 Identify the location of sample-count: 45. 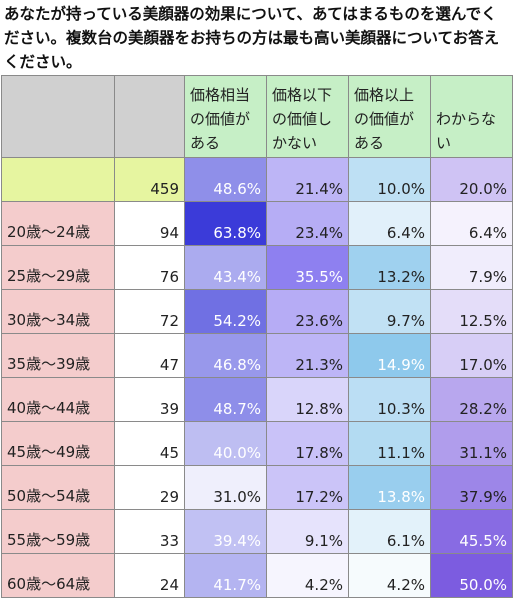
(149, 443).